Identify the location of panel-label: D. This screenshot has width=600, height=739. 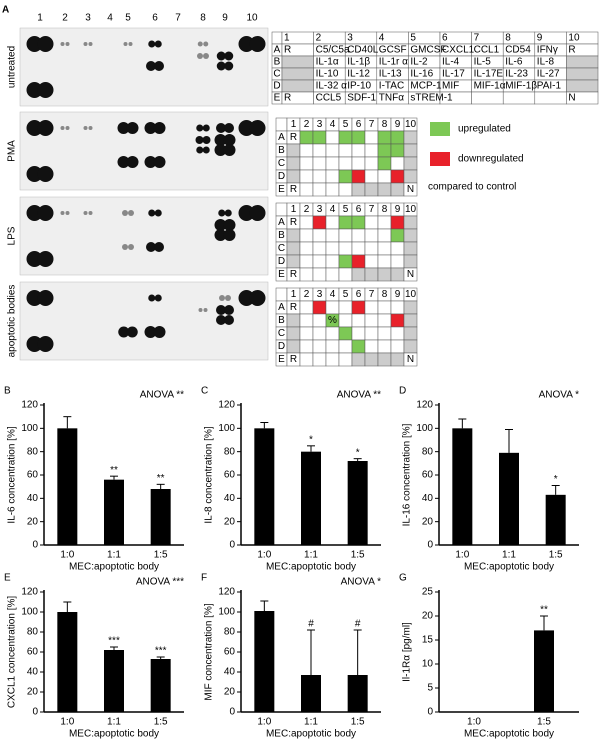
(402, 391).